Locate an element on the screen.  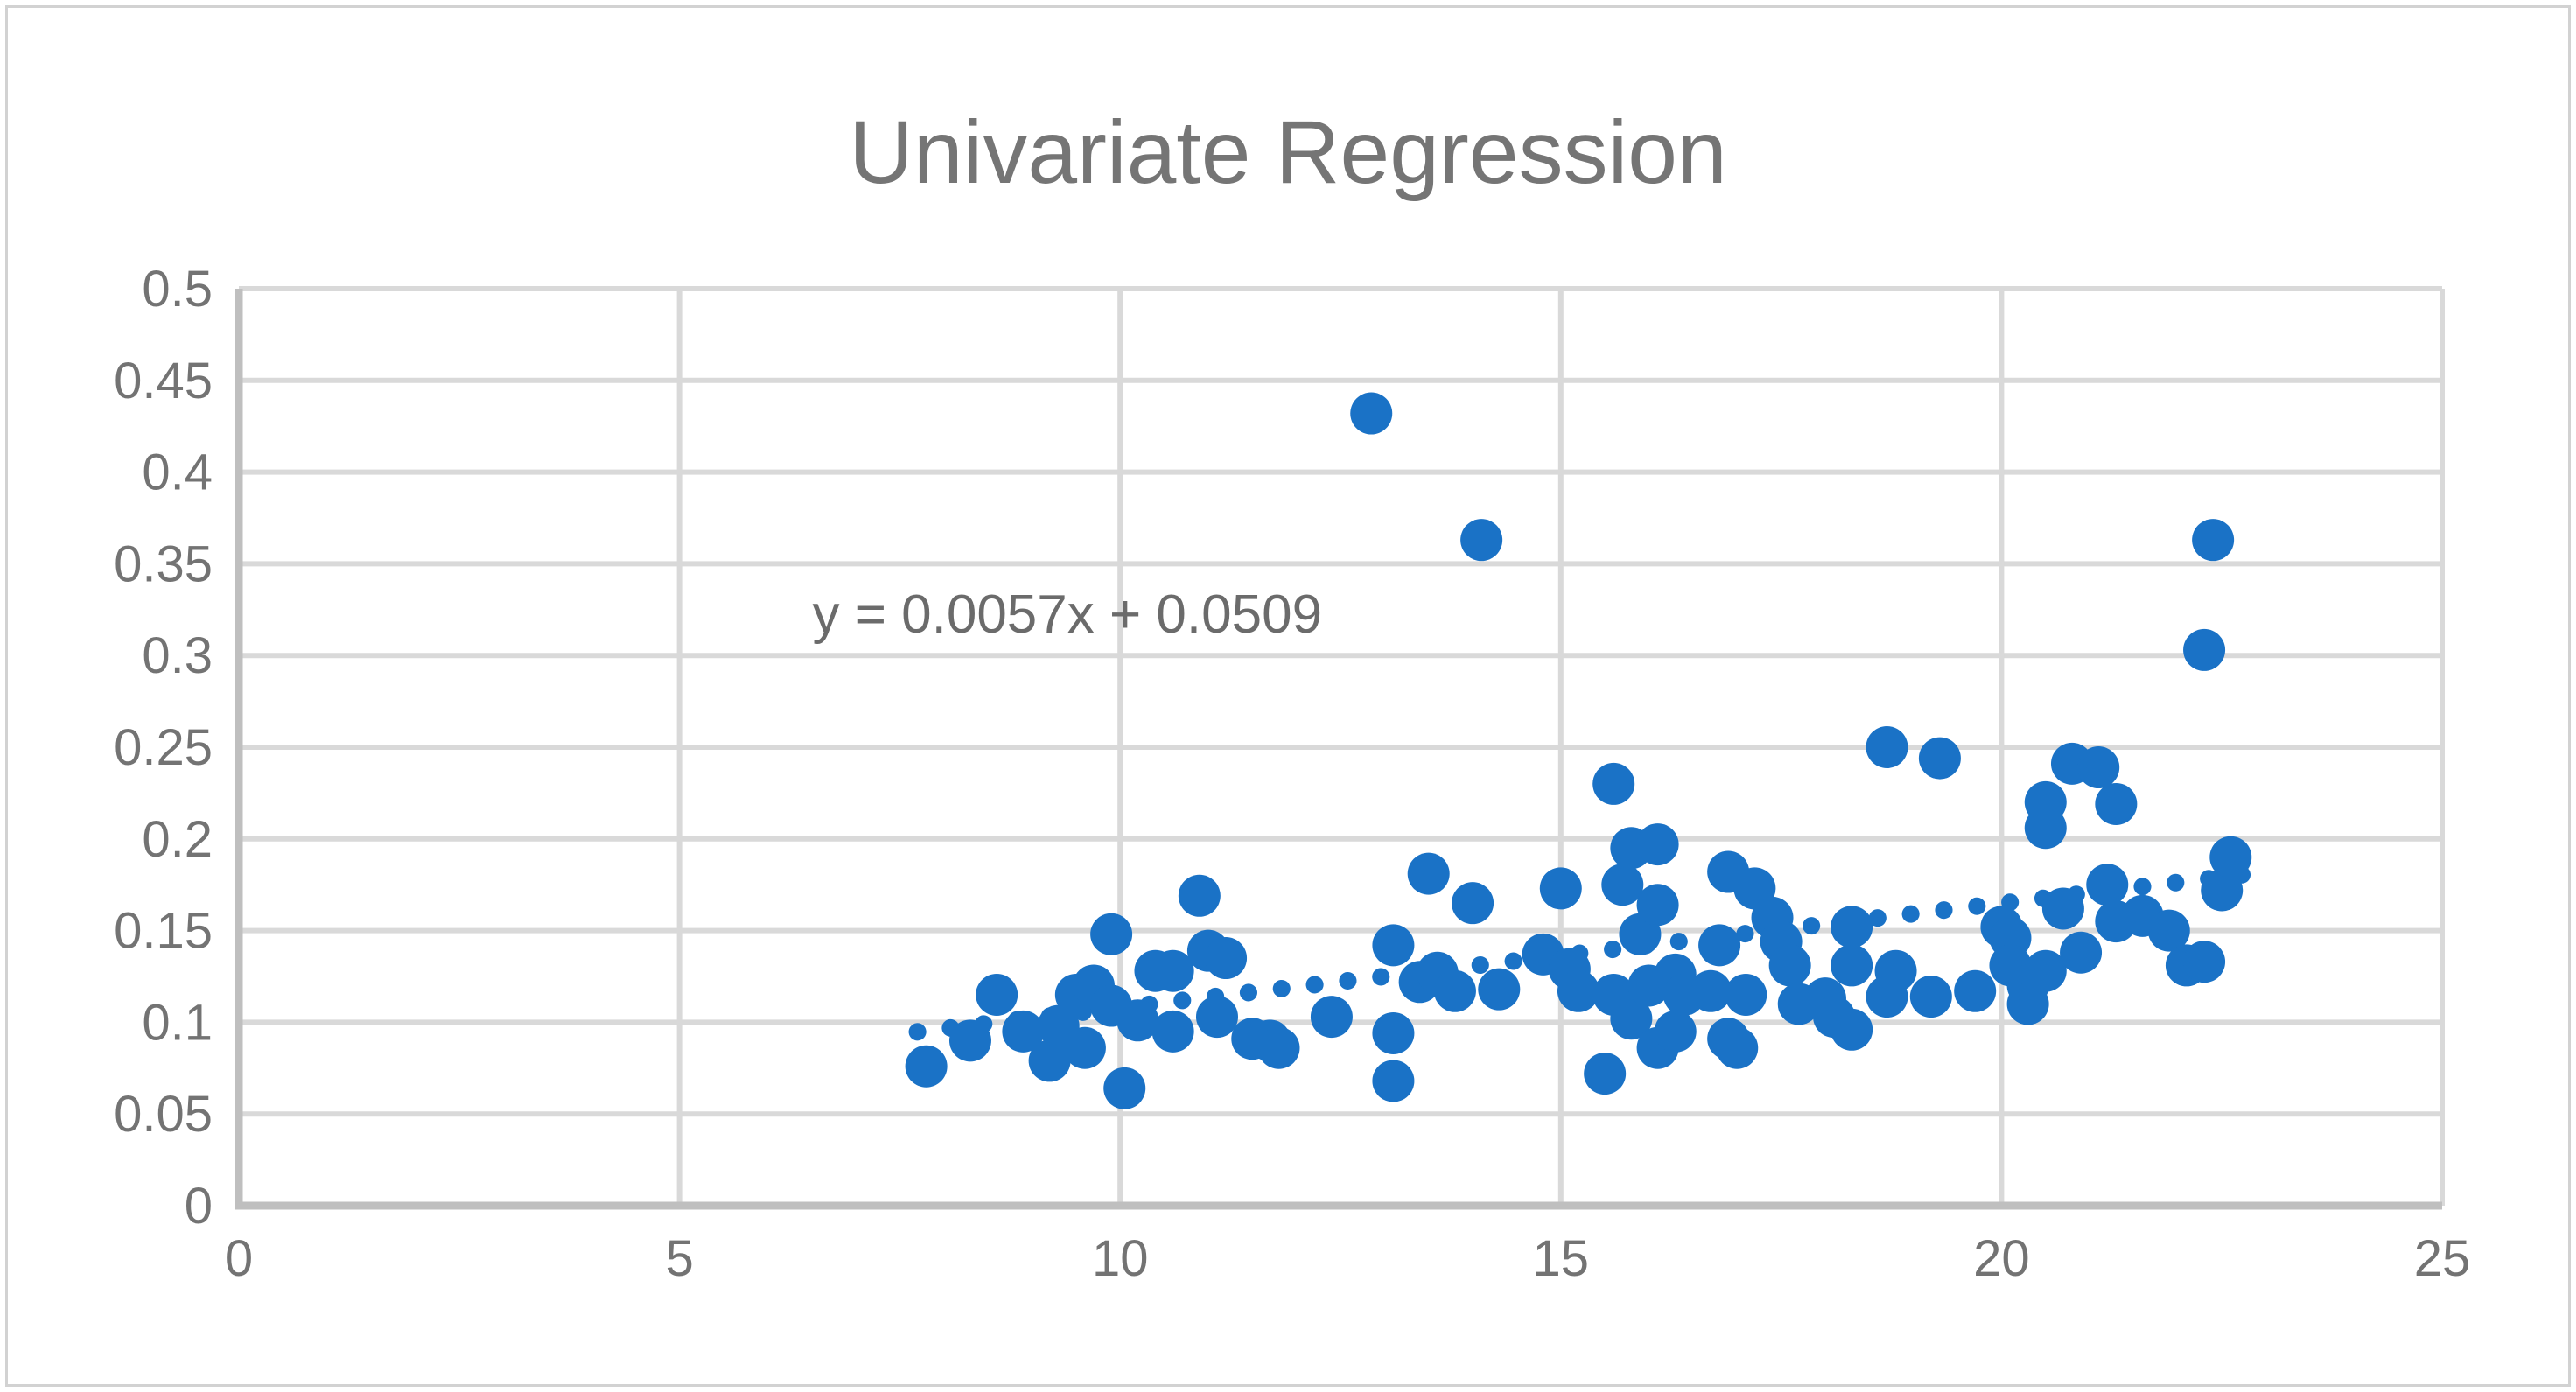
chart-title: Univariate Regression is located at coordinates (1288, 152).